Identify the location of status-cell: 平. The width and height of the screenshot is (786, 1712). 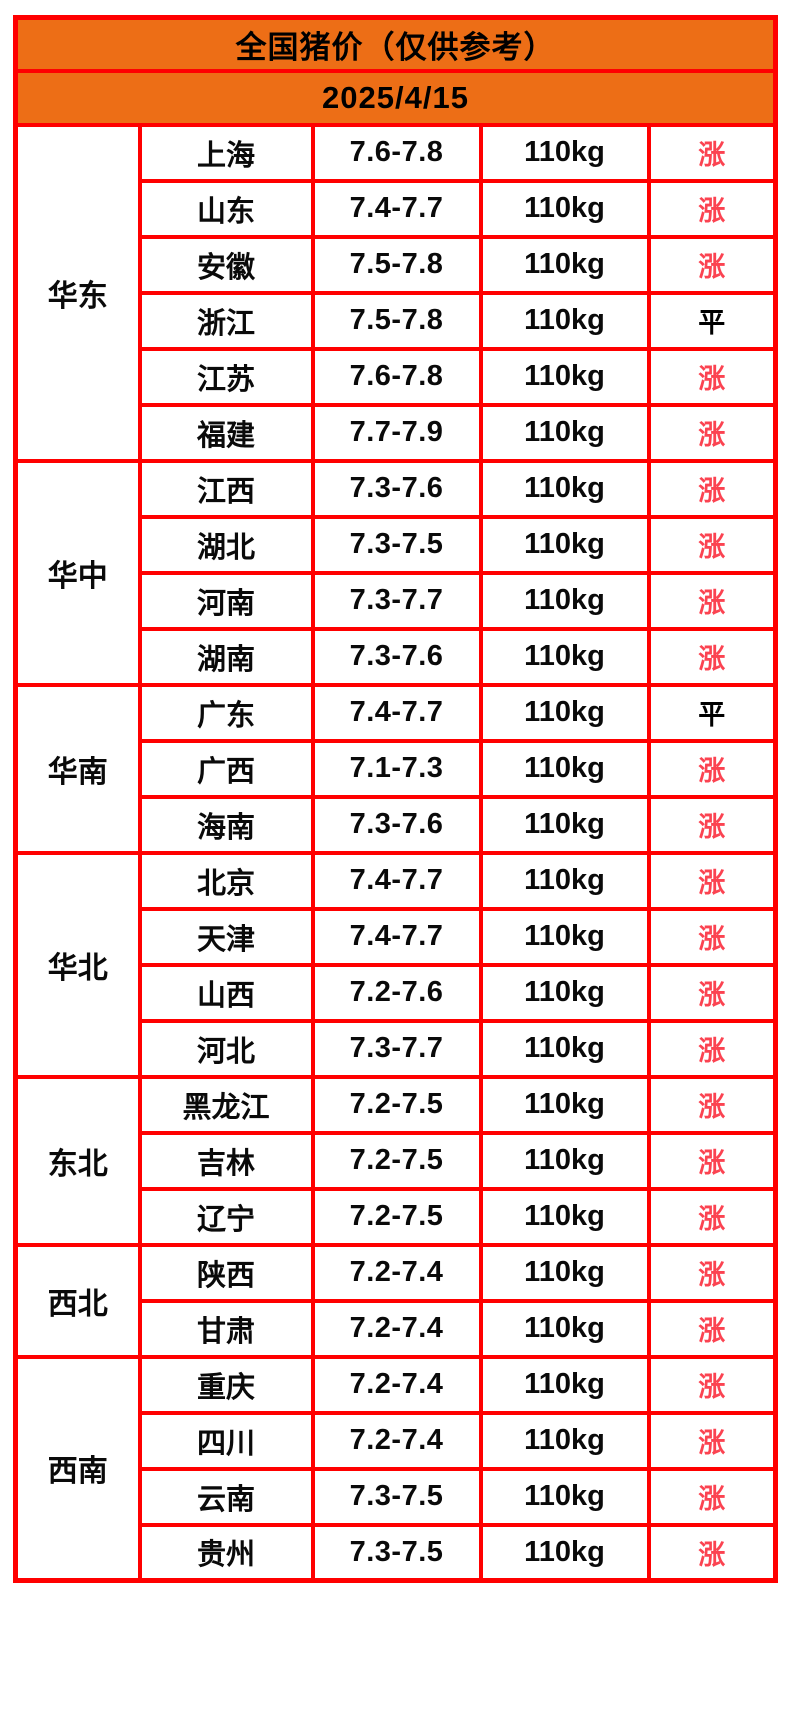
(712, 712).